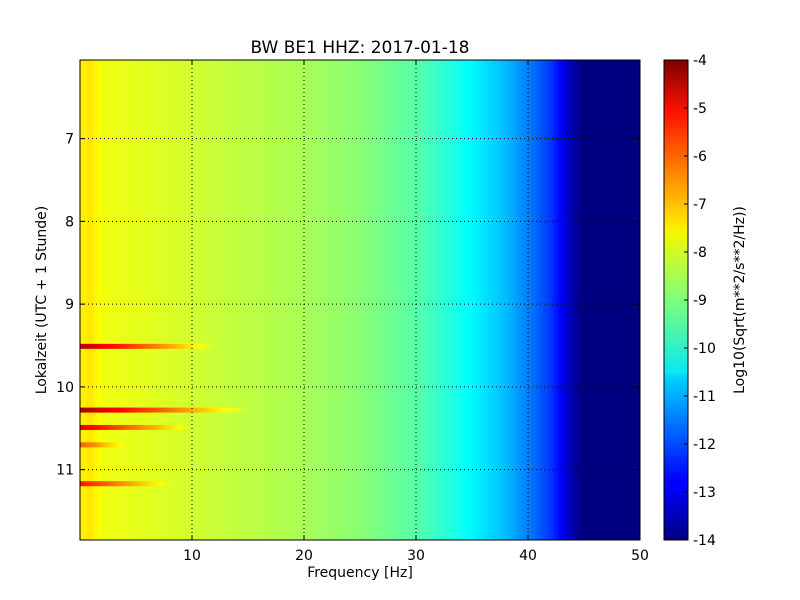  What do you see at coordinates (704, 445) in the screenshot?
I see `colorbar-tick-label: -12` at bounding box center [704, 445].